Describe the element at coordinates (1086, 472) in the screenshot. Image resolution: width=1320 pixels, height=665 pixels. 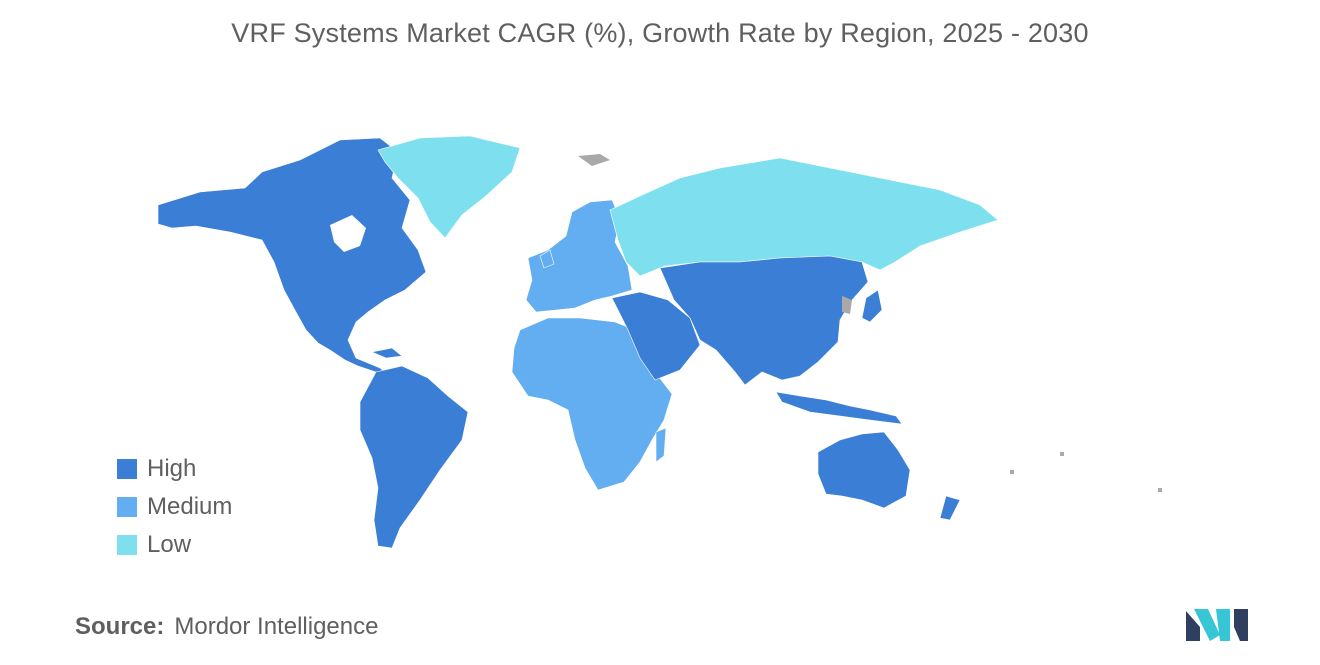
I see `no-data-pacific-islands` at that location.